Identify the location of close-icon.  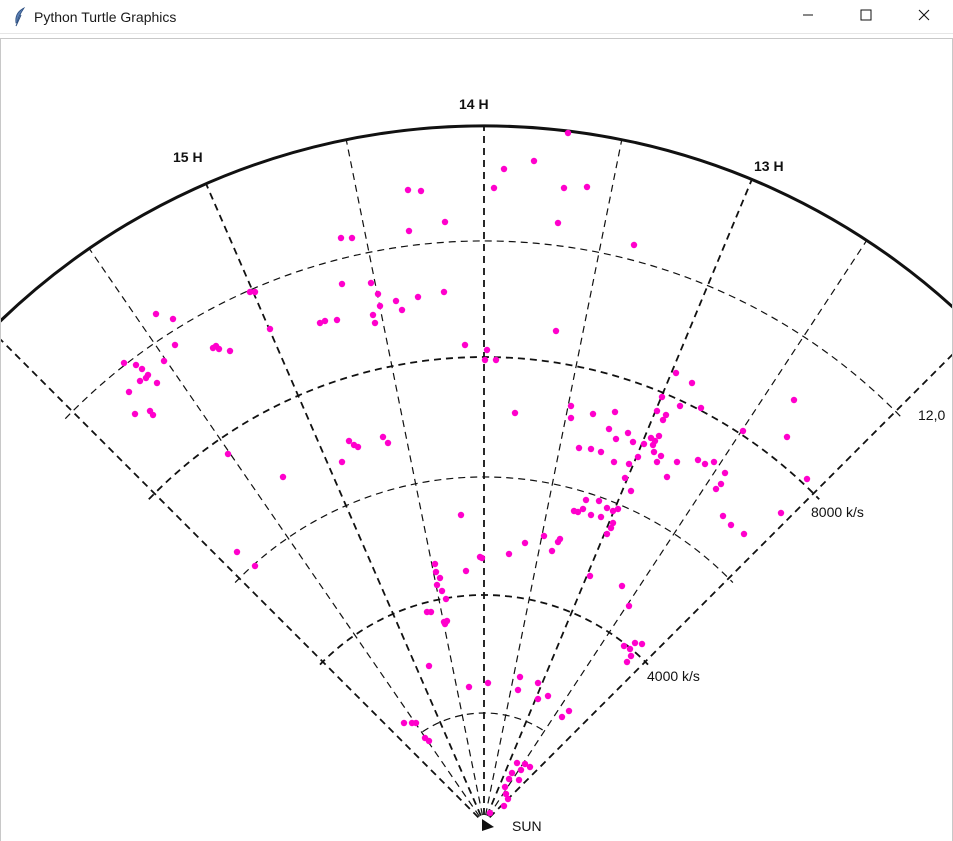
(924, 17).